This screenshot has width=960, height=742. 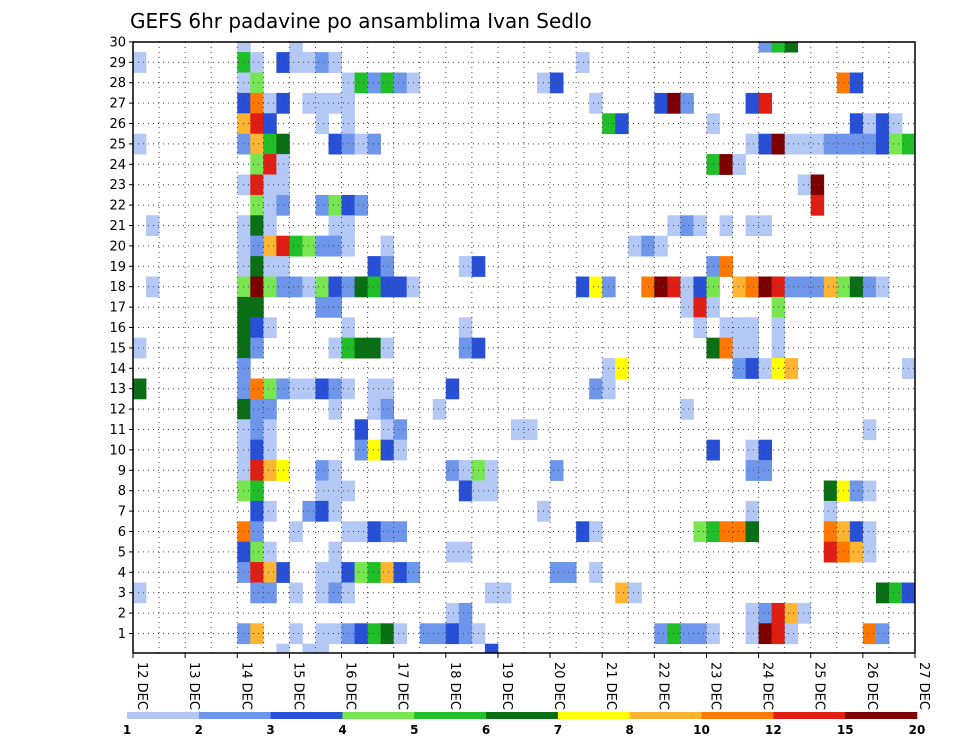 What do you see at coordinates (117, 165) in the screenshot?
I see `y-tick-label: 24` at bounding box center [117, 165].